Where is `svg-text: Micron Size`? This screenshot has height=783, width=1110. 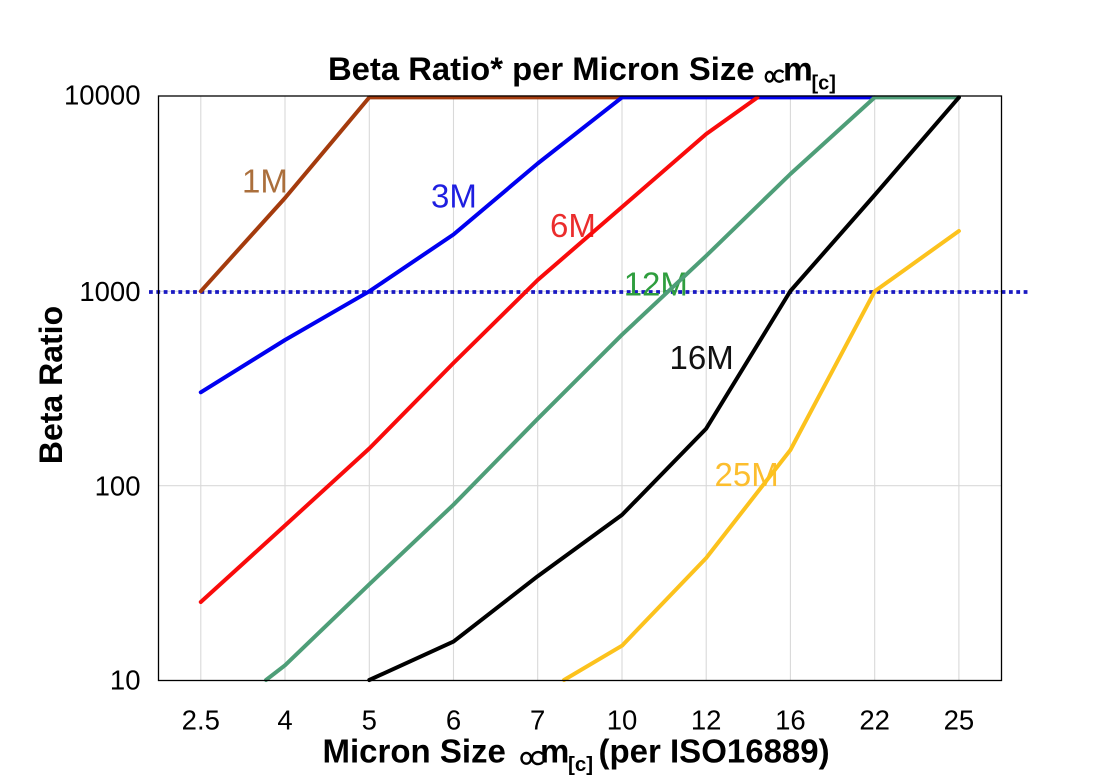
svg-text: Micron Size is located at coordinates (414, 751).